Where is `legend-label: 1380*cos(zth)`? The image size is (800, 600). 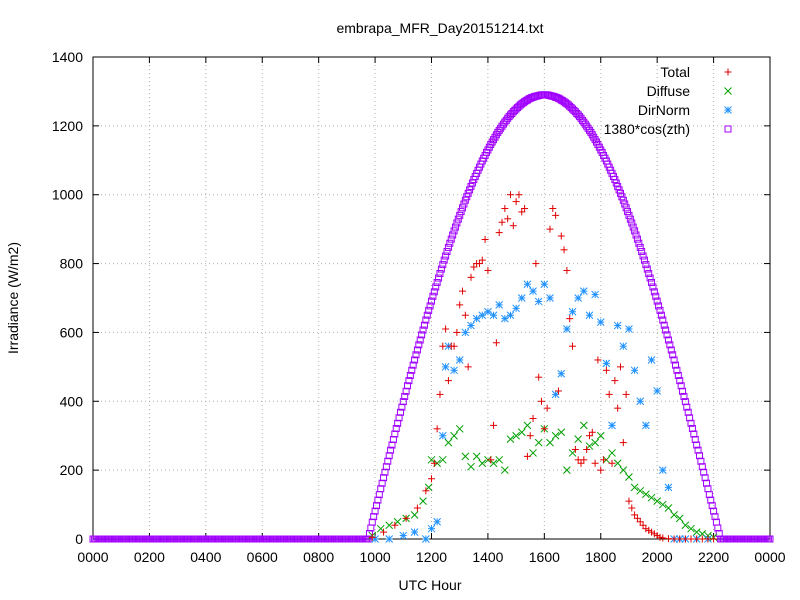
legend-label: 1380*cos(zth) is located at coordinates (647, 129).